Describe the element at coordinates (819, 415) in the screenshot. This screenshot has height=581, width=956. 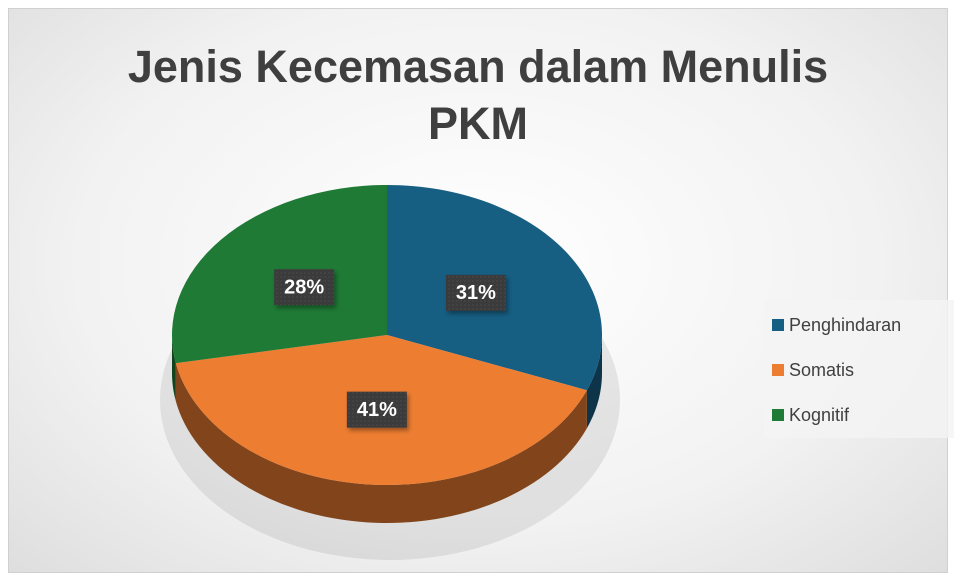
I see `legend-label: Kognitif` at that location.